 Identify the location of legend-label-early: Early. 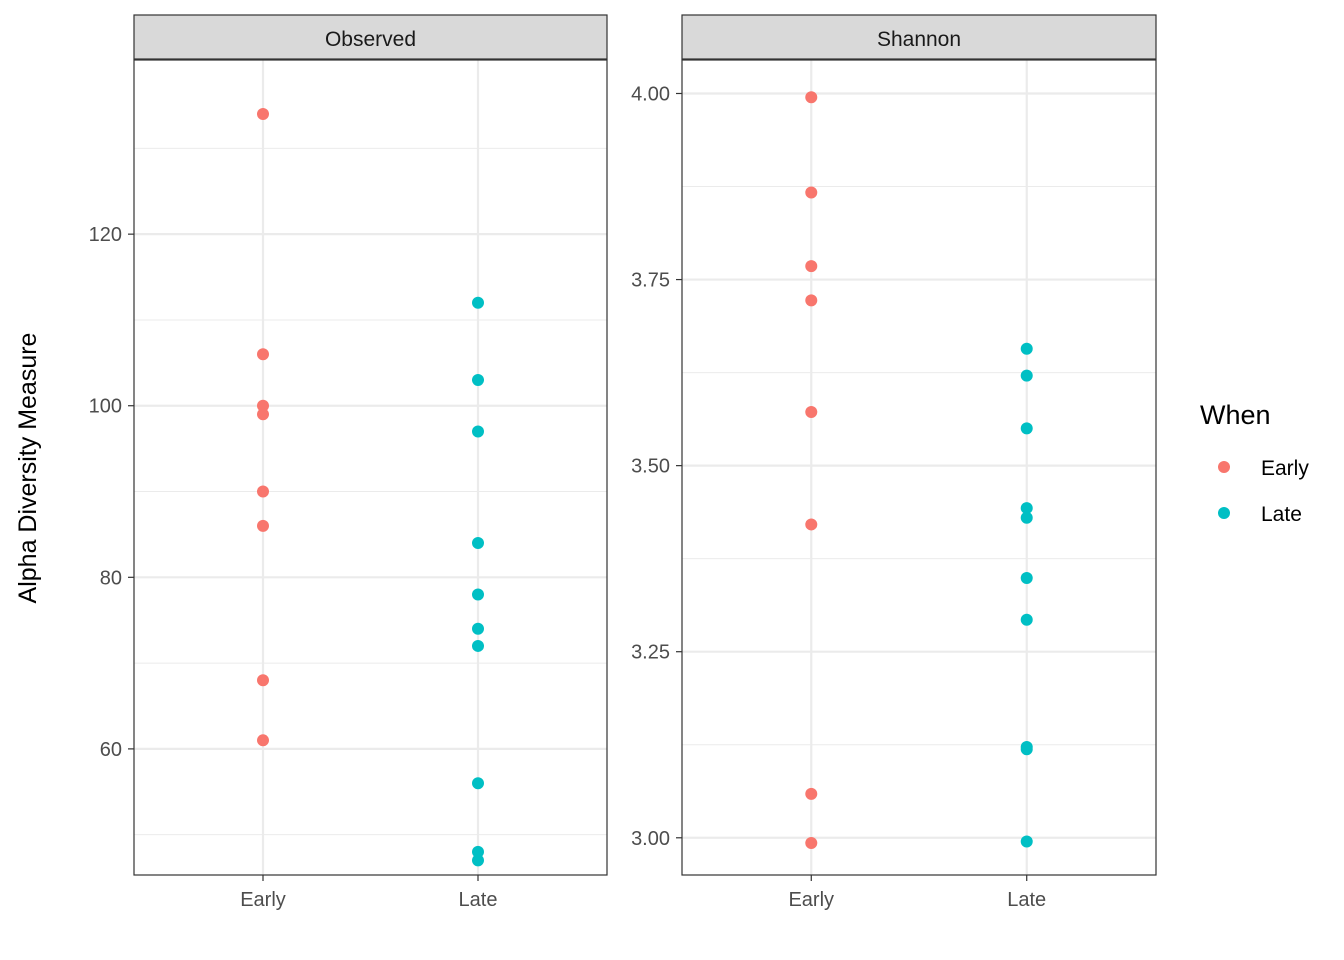
(1285, 468).